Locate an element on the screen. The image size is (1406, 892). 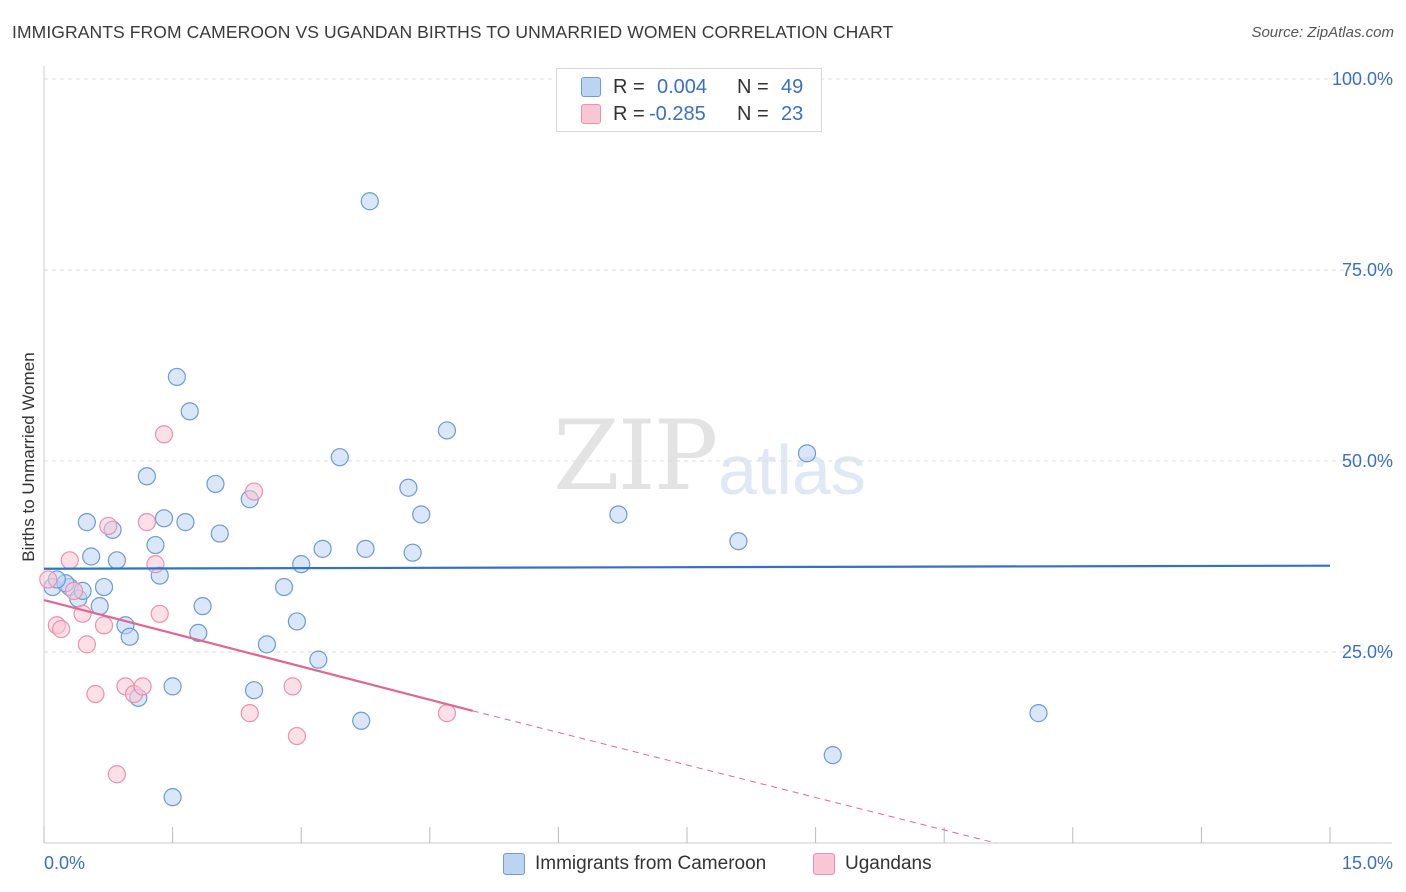
bottom-legend-cameroon: Immigrants from Cameroon is located at coordinates (634, 864).